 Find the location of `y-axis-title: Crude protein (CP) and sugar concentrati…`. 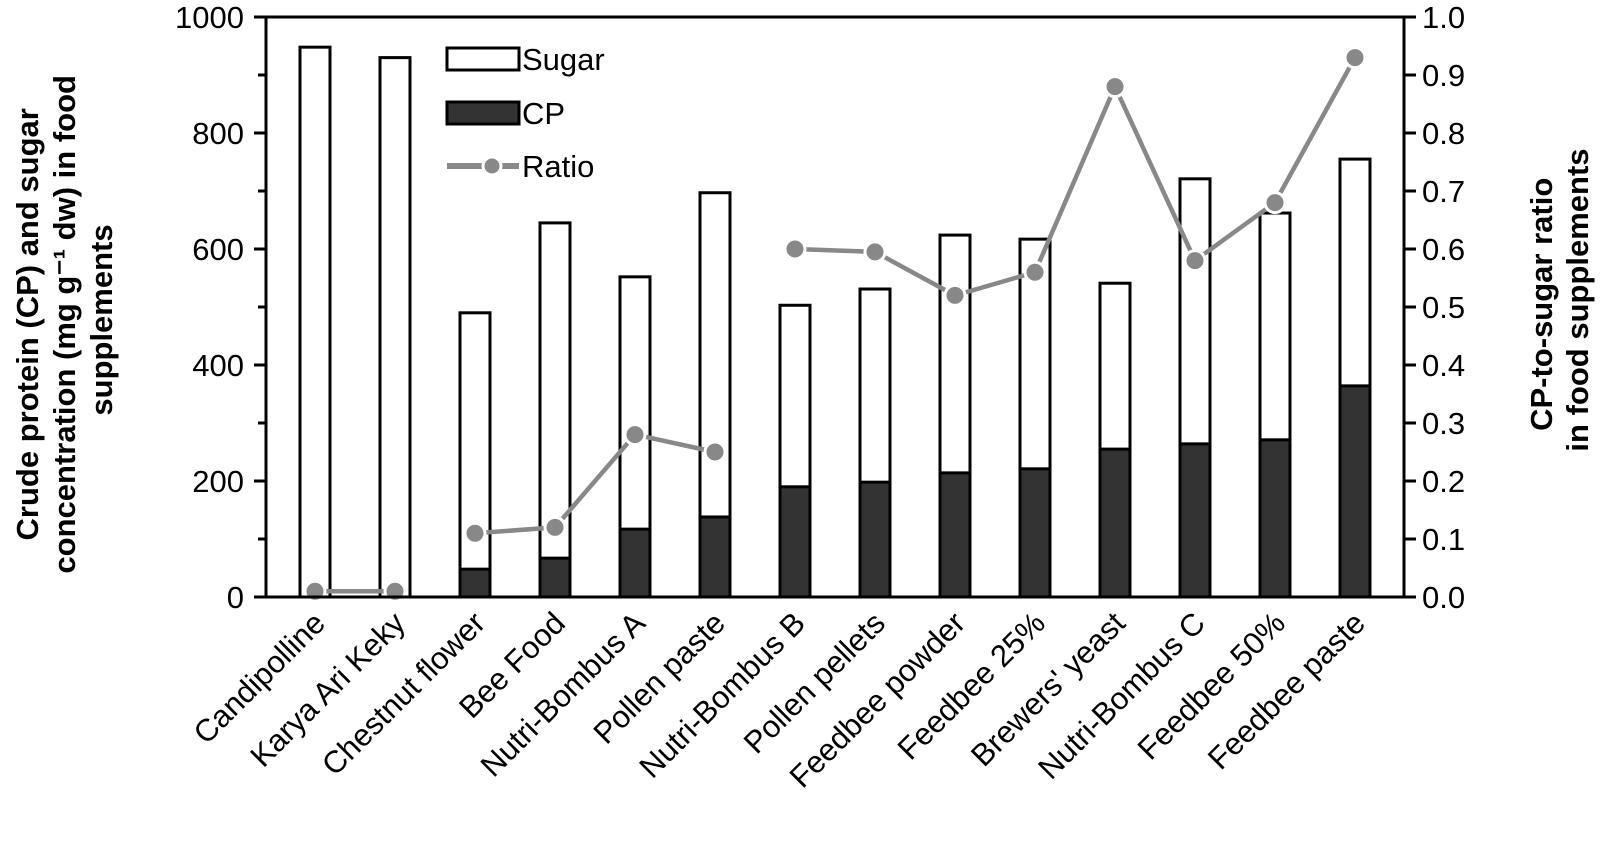

y-axis-title: Crude protein (CP) and sugar concentrati… is located at coordinates (64, 319).